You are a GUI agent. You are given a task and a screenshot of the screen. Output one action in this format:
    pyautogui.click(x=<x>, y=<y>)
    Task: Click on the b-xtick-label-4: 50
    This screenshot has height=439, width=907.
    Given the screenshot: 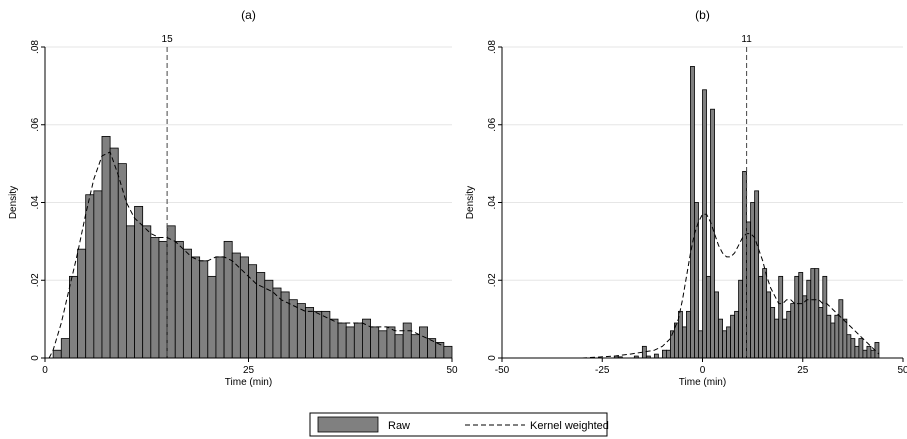 What is the action you would take?
    pyautogui.click(x=902, y=370)
    